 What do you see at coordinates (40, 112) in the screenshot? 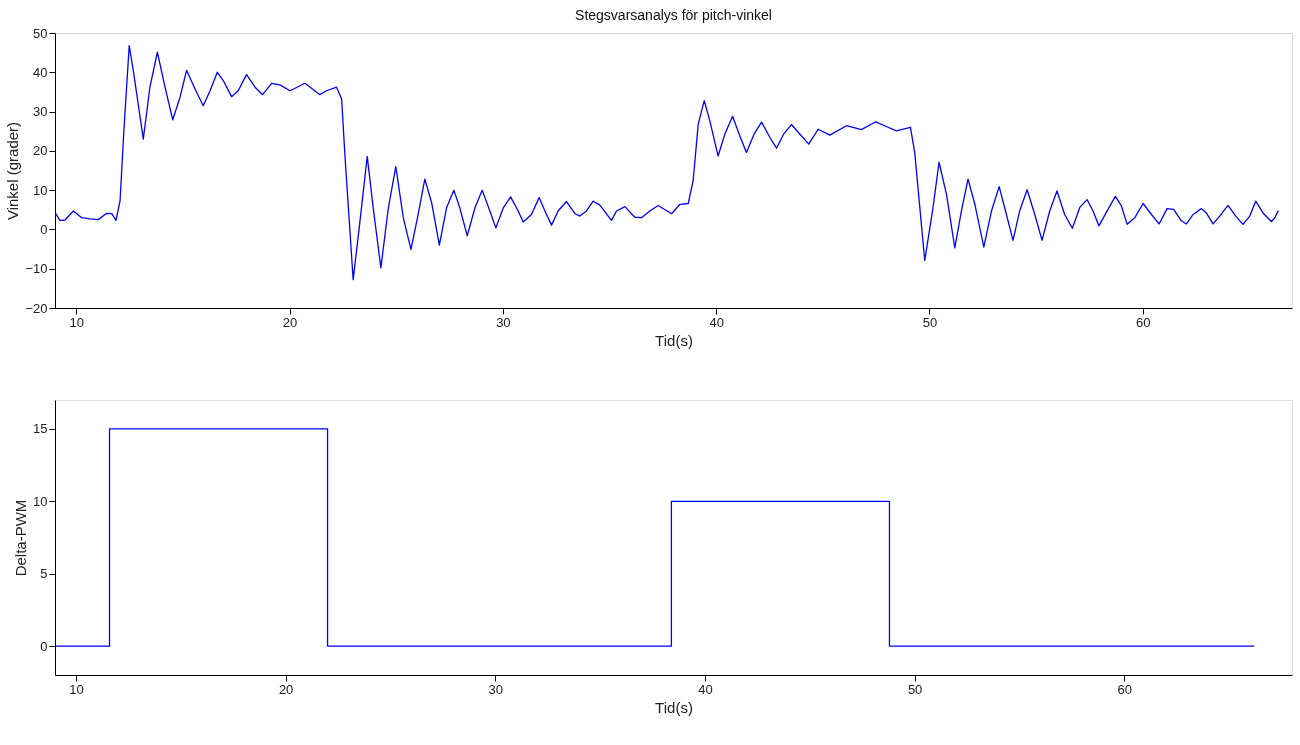
I see `y-tick-label: 30` at bounding box center [40, 112].